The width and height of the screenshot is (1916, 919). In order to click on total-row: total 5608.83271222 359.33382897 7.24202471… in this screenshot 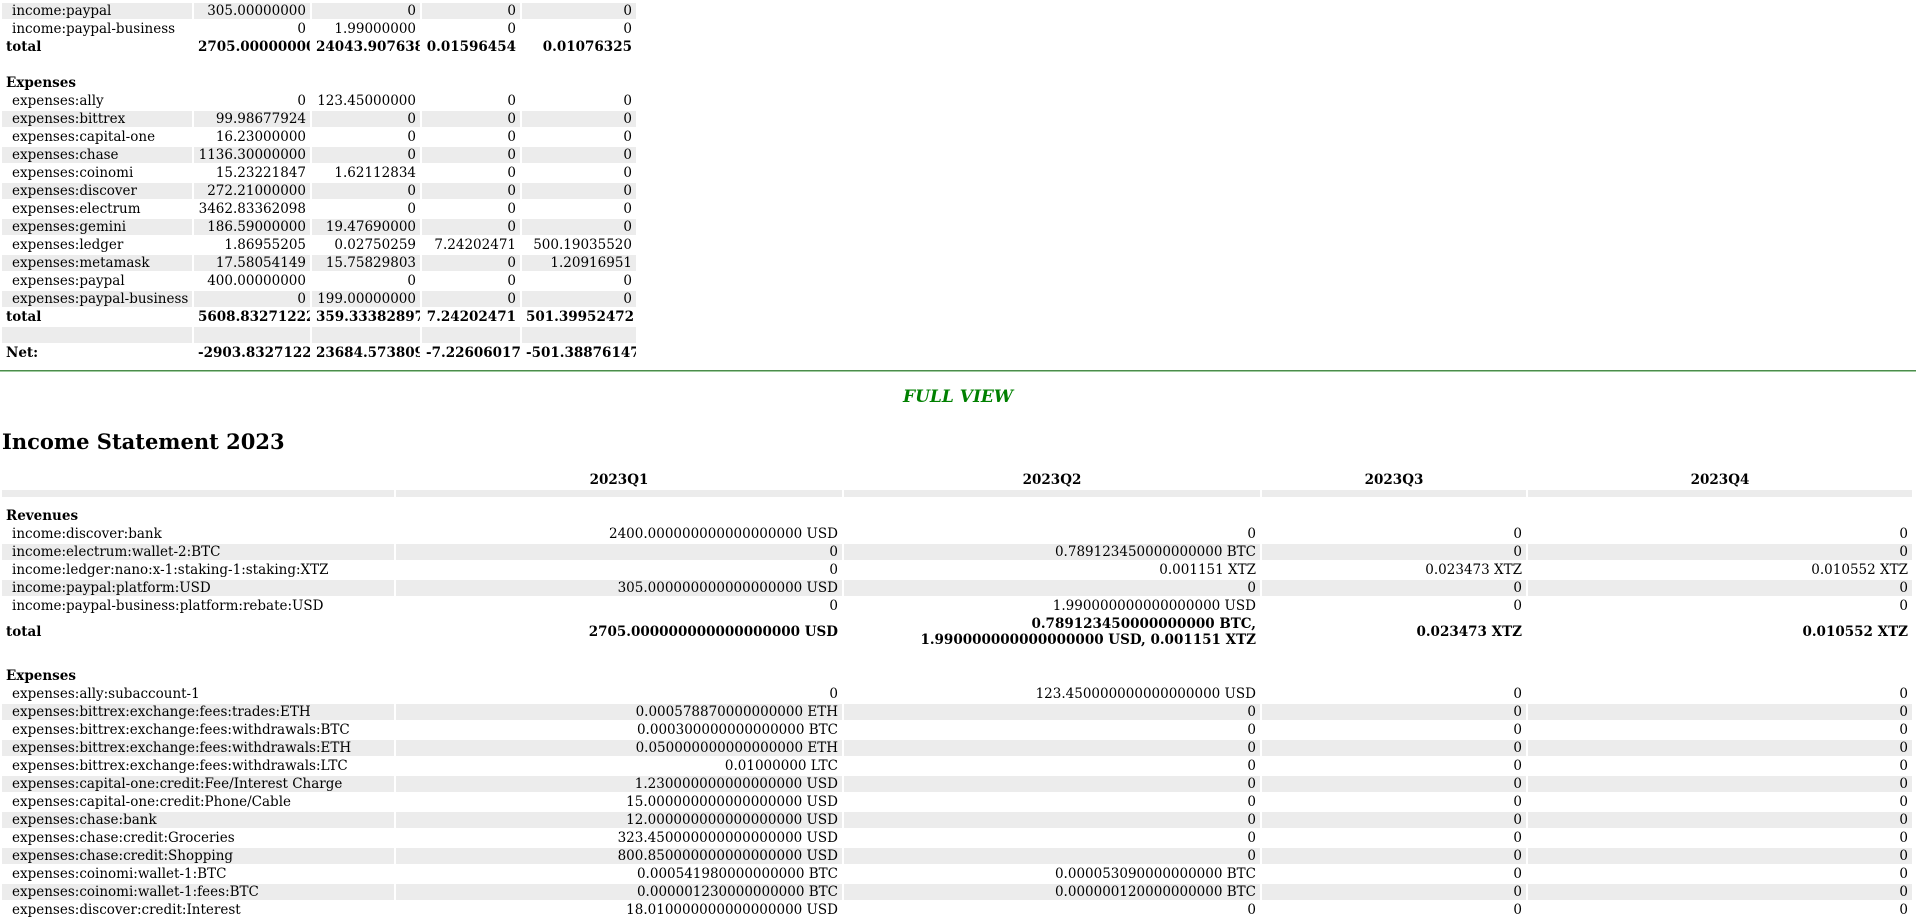, I will do `click(319, 317)`.